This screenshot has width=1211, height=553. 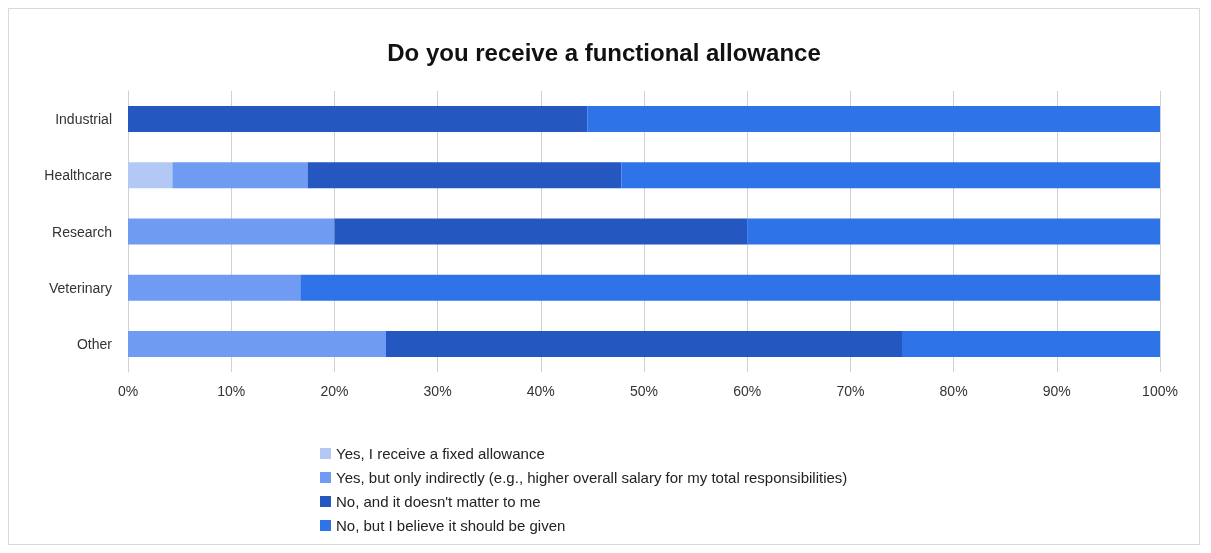 What do you see at coordinates (94, 343) in the screenshot?
I see `y-tick-label: Other` at bounding box center [94, 343].